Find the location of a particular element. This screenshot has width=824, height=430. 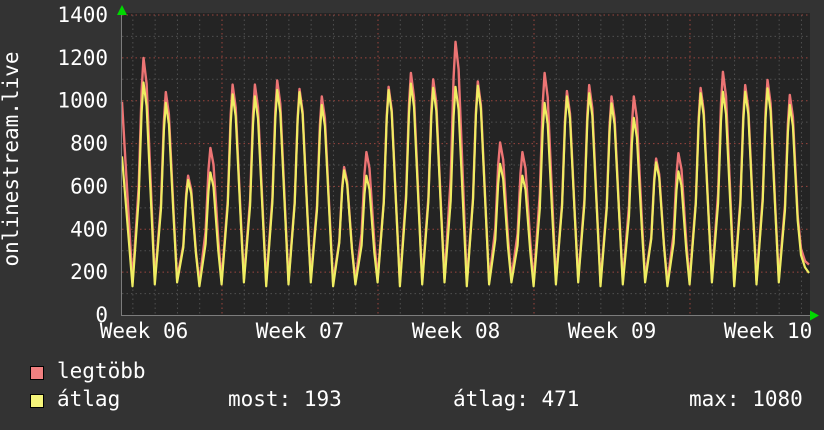

legend-label-legtobb: legtöbb is located at coordinates (101, 371).